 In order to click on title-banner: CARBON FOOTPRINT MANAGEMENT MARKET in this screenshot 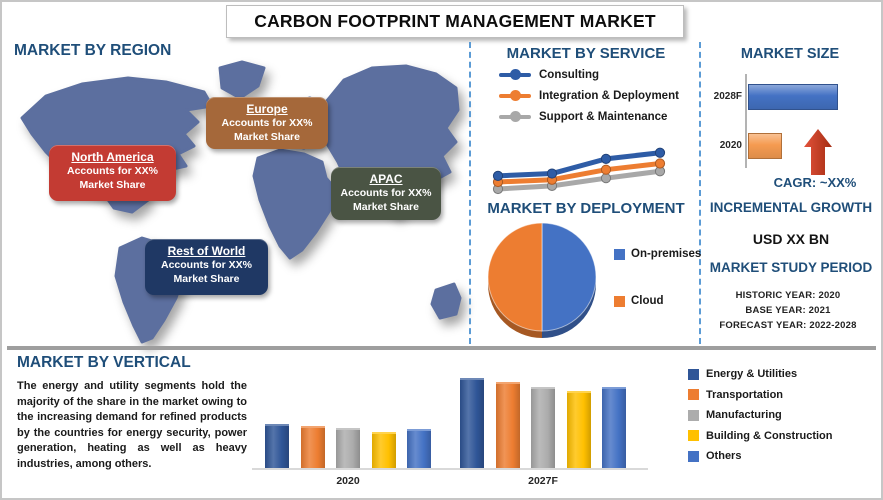, I will do `click(455, 21)`.